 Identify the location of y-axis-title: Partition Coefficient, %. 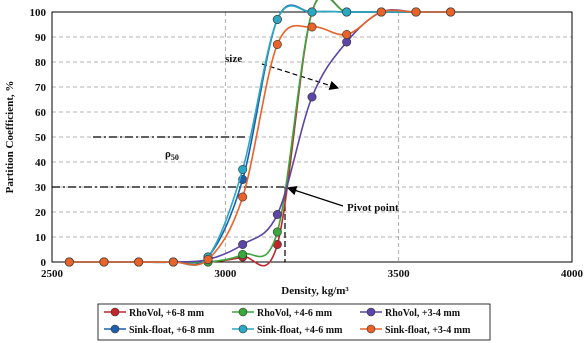
(10, 137).